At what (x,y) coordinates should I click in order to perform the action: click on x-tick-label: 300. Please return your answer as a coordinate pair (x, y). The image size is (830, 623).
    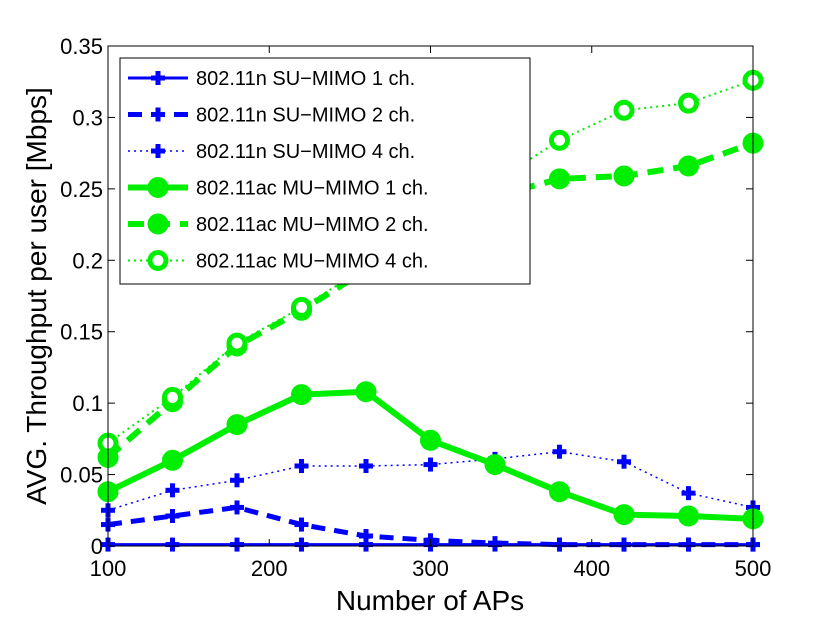
    Looking at the image, I should click on (430, 568).